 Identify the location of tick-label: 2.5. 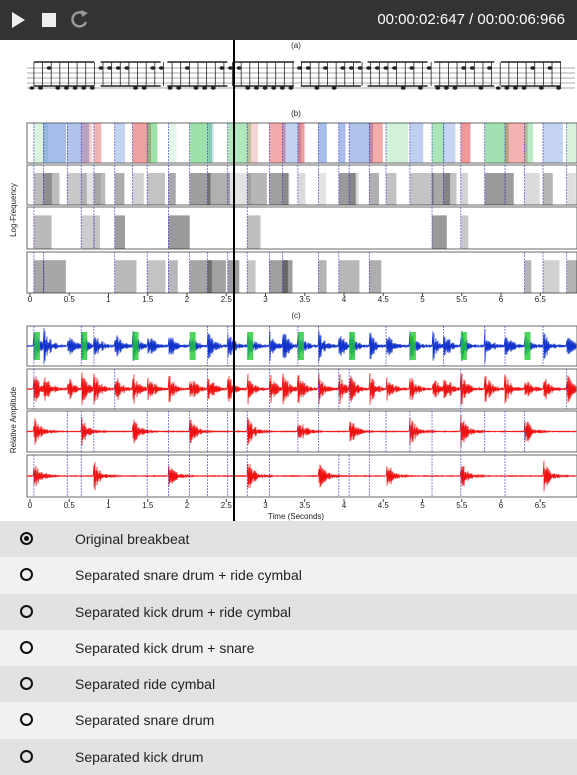
(227, 299).